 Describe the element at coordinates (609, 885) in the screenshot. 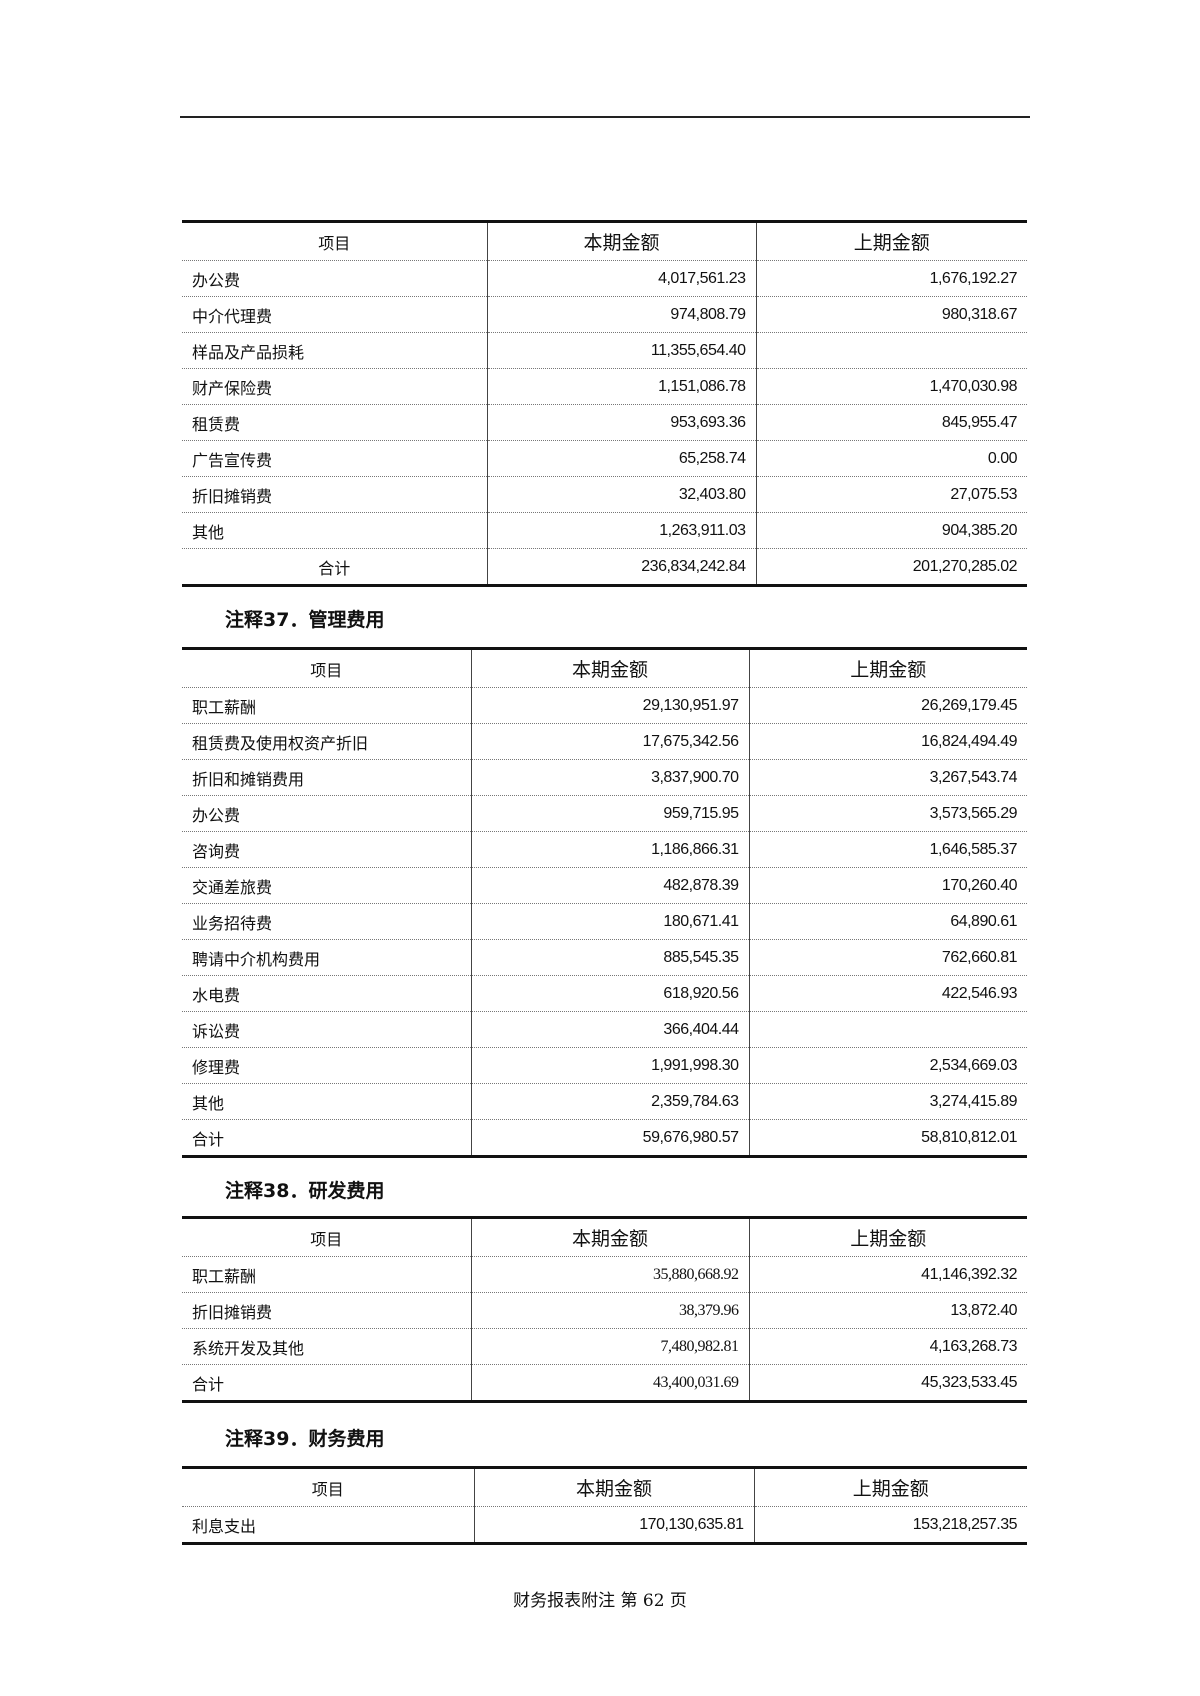

I see `cell-current: 482,878.39` at that location.